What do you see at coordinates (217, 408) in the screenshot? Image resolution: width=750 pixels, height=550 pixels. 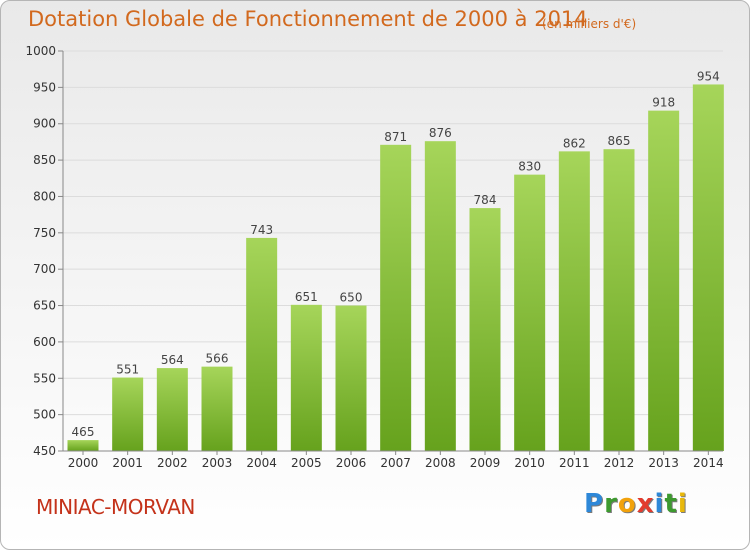 I see `bar-2003` at bounding box center [217, 408].